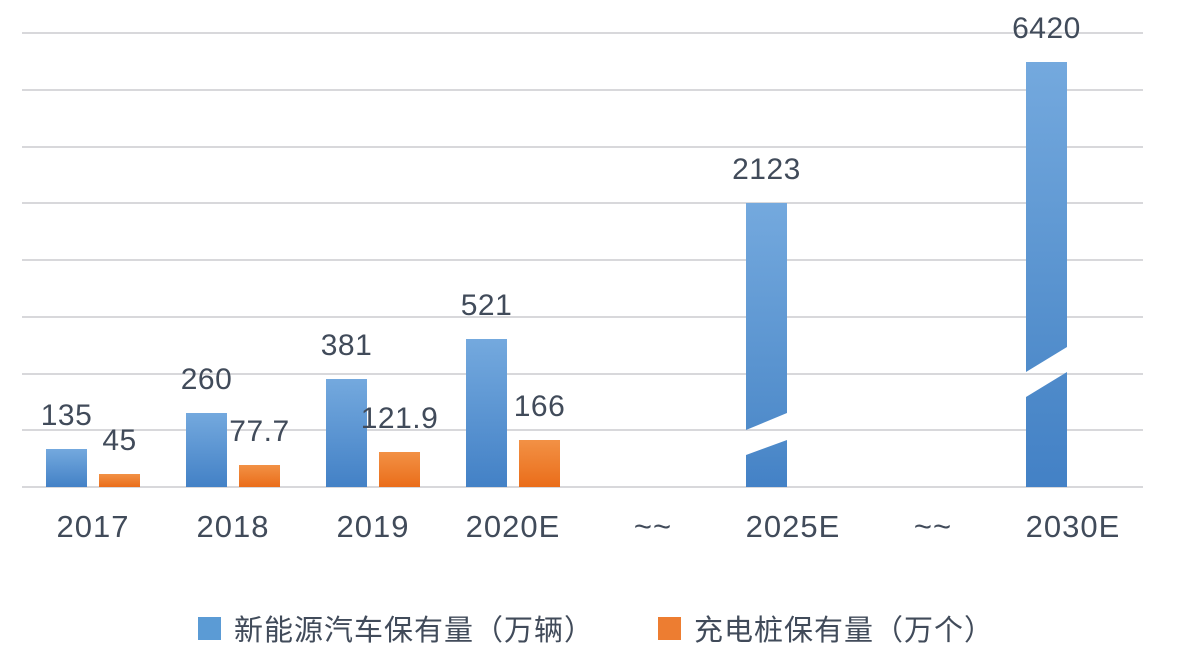 The height and width of the screenshot is (667, 1192). Describe the element at coordinates (373, 526) in the screenshot. I see `x-axis-label-2019: 2019` at that location.